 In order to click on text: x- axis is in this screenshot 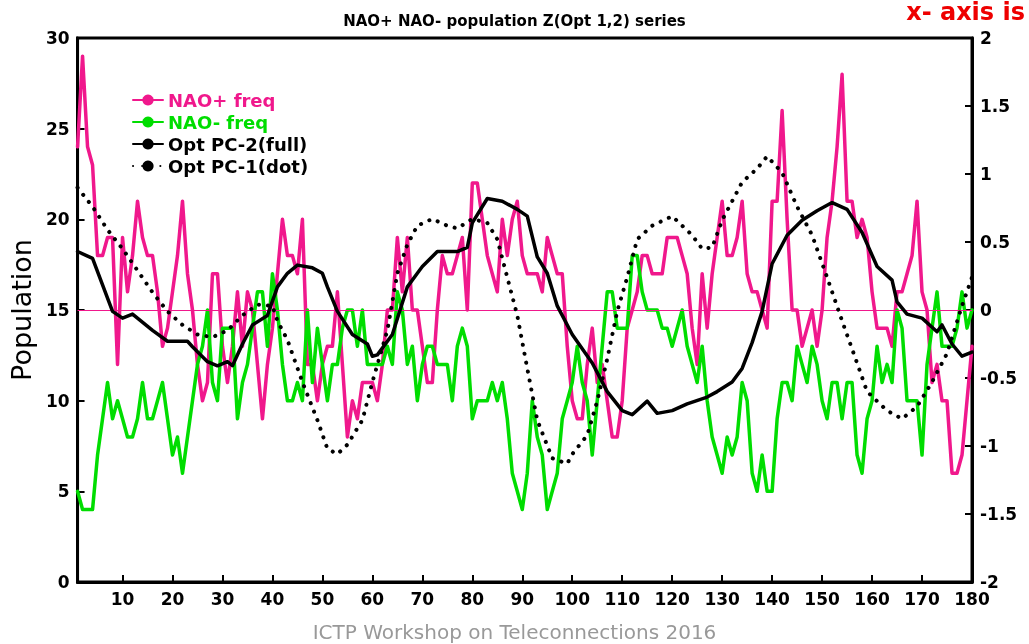, I will do `click(966, 13)`.